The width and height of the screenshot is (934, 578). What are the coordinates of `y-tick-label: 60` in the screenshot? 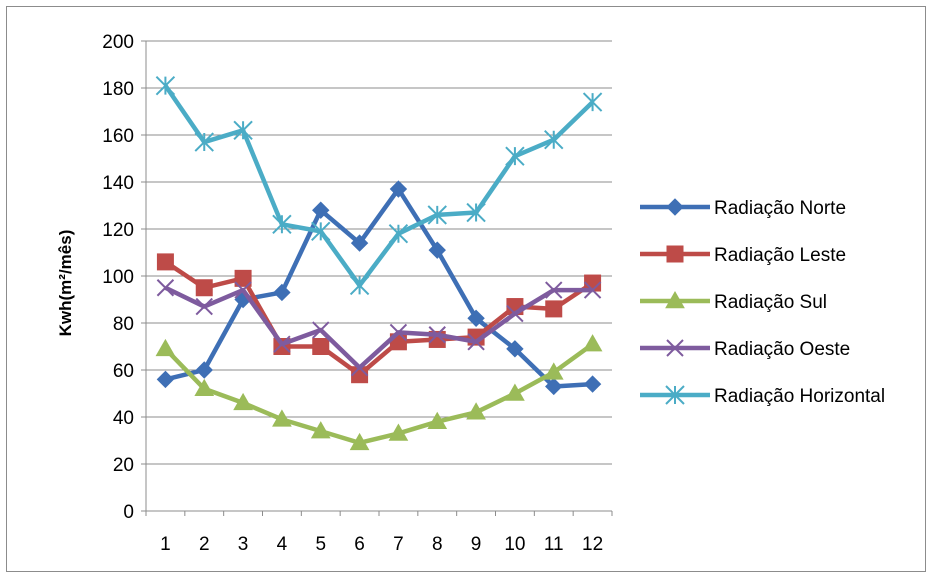 It's located at (123, 371).